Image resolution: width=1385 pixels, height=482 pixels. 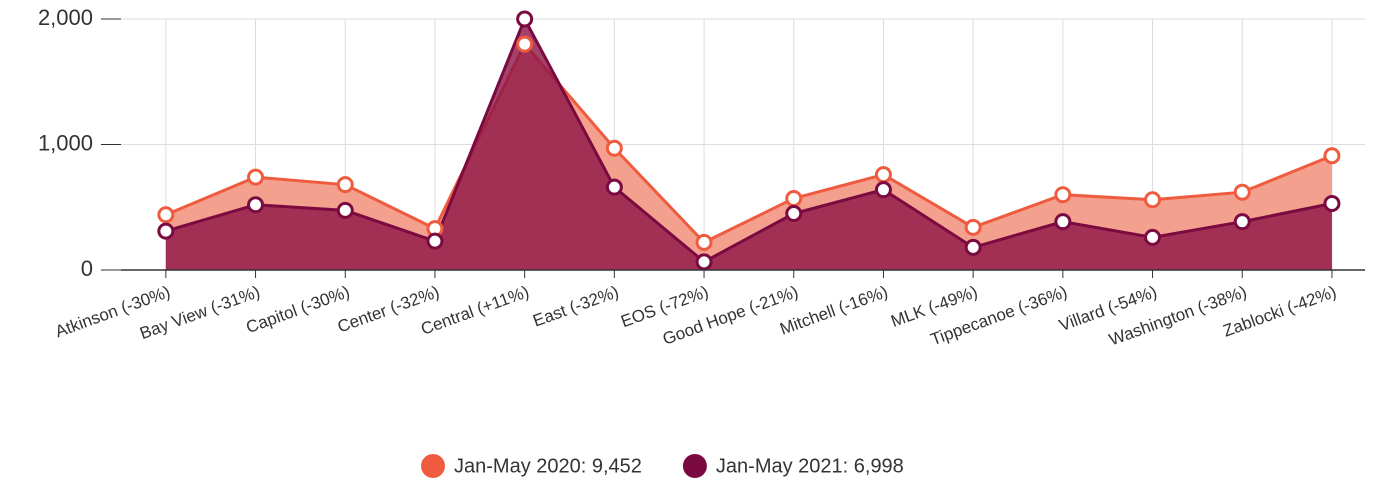 I want to click on x-tick-label: East (-32%), so click(x=575, y=306).